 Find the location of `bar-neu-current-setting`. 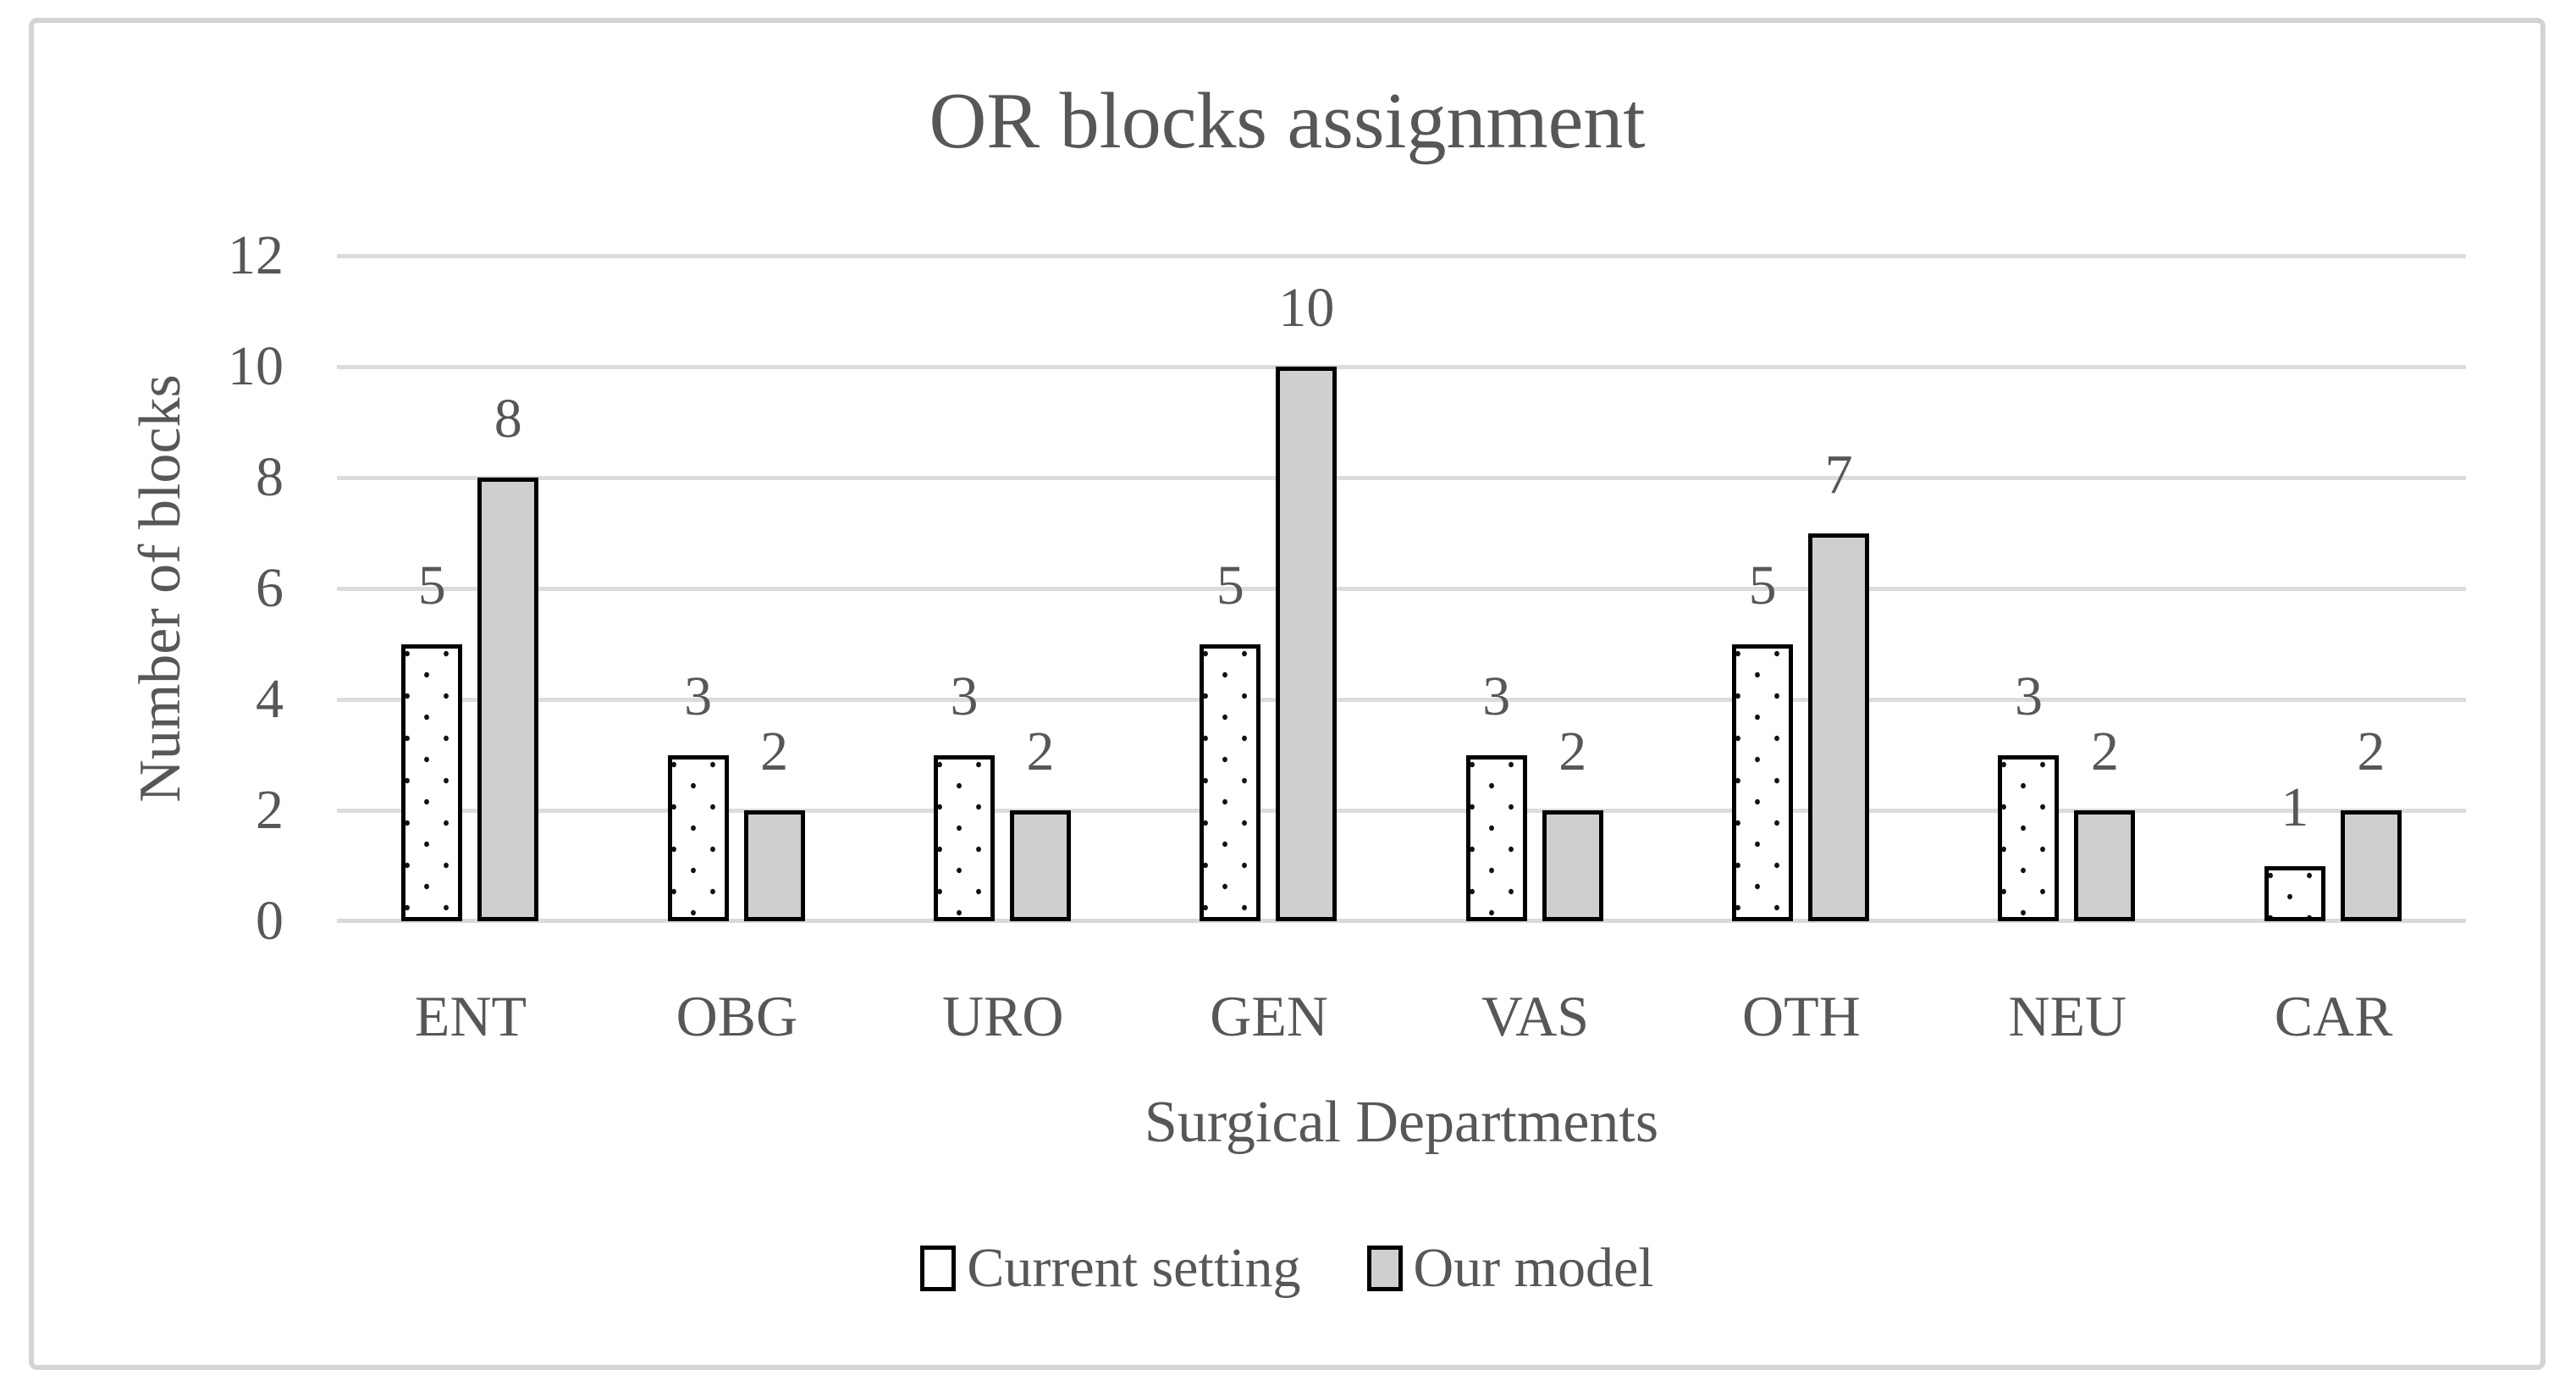

bar-neu-current-setting is located at coordinates (2029, 837).